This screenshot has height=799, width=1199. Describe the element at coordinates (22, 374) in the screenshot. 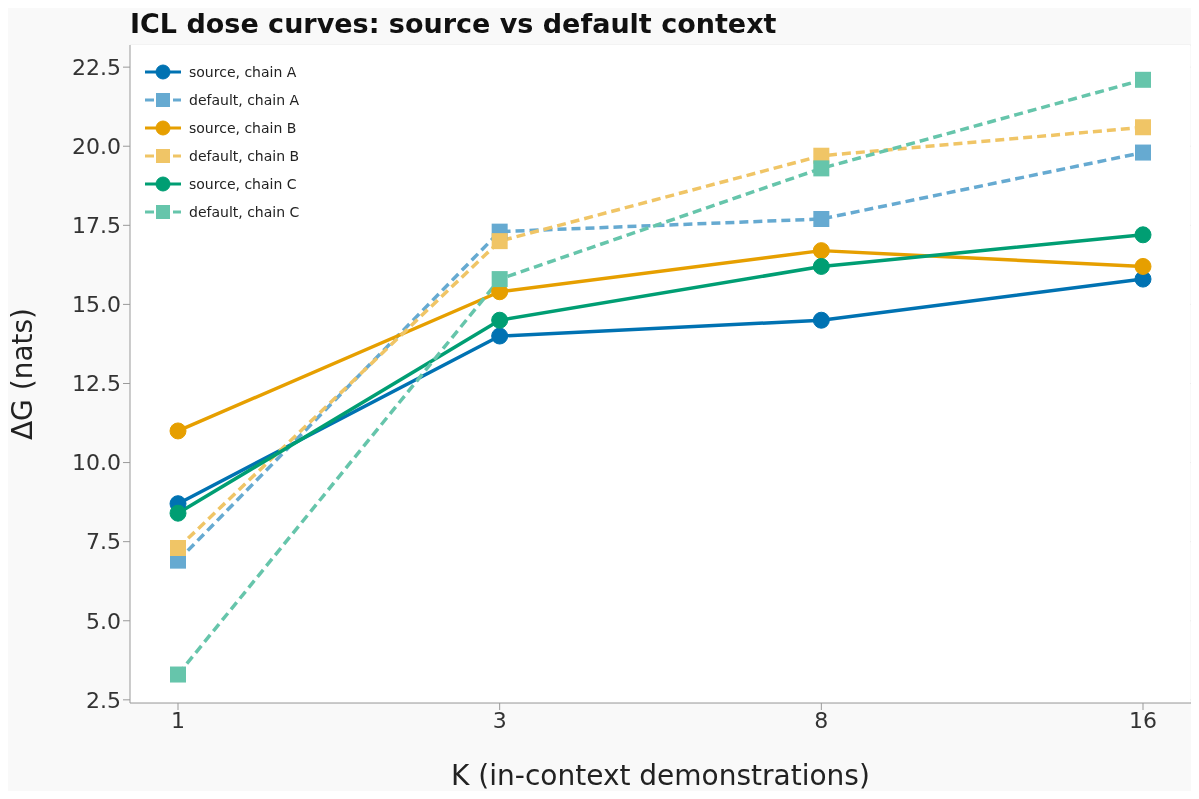

I see `y-axis-title: ΔG (nats)` at that location.